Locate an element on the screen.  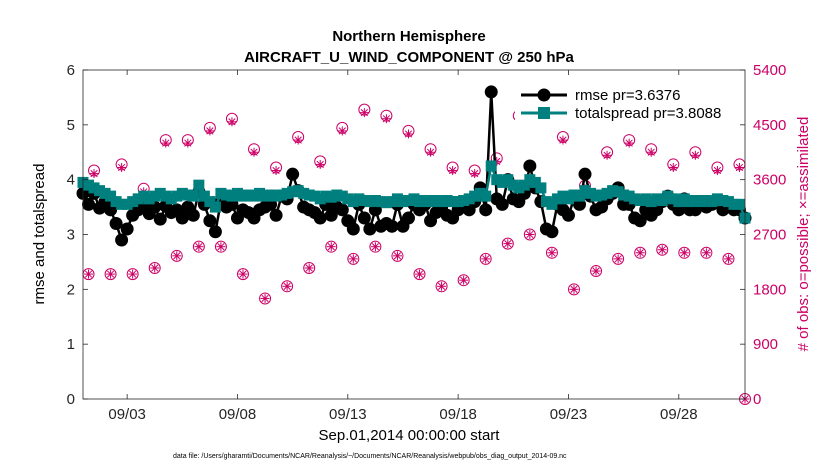
x-tick-label: 09/18 is located at coordinates (458, 414).